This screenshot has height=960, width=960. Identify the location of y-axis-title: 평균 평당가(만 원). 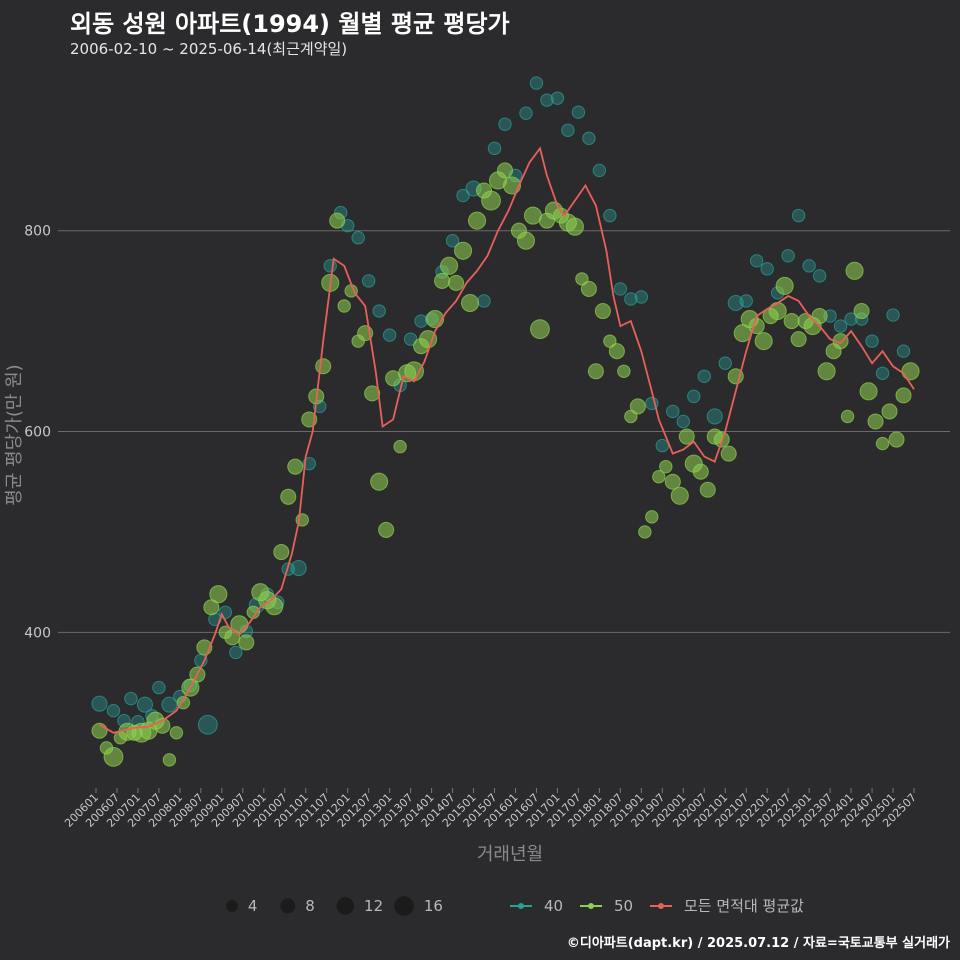
(14, 434).